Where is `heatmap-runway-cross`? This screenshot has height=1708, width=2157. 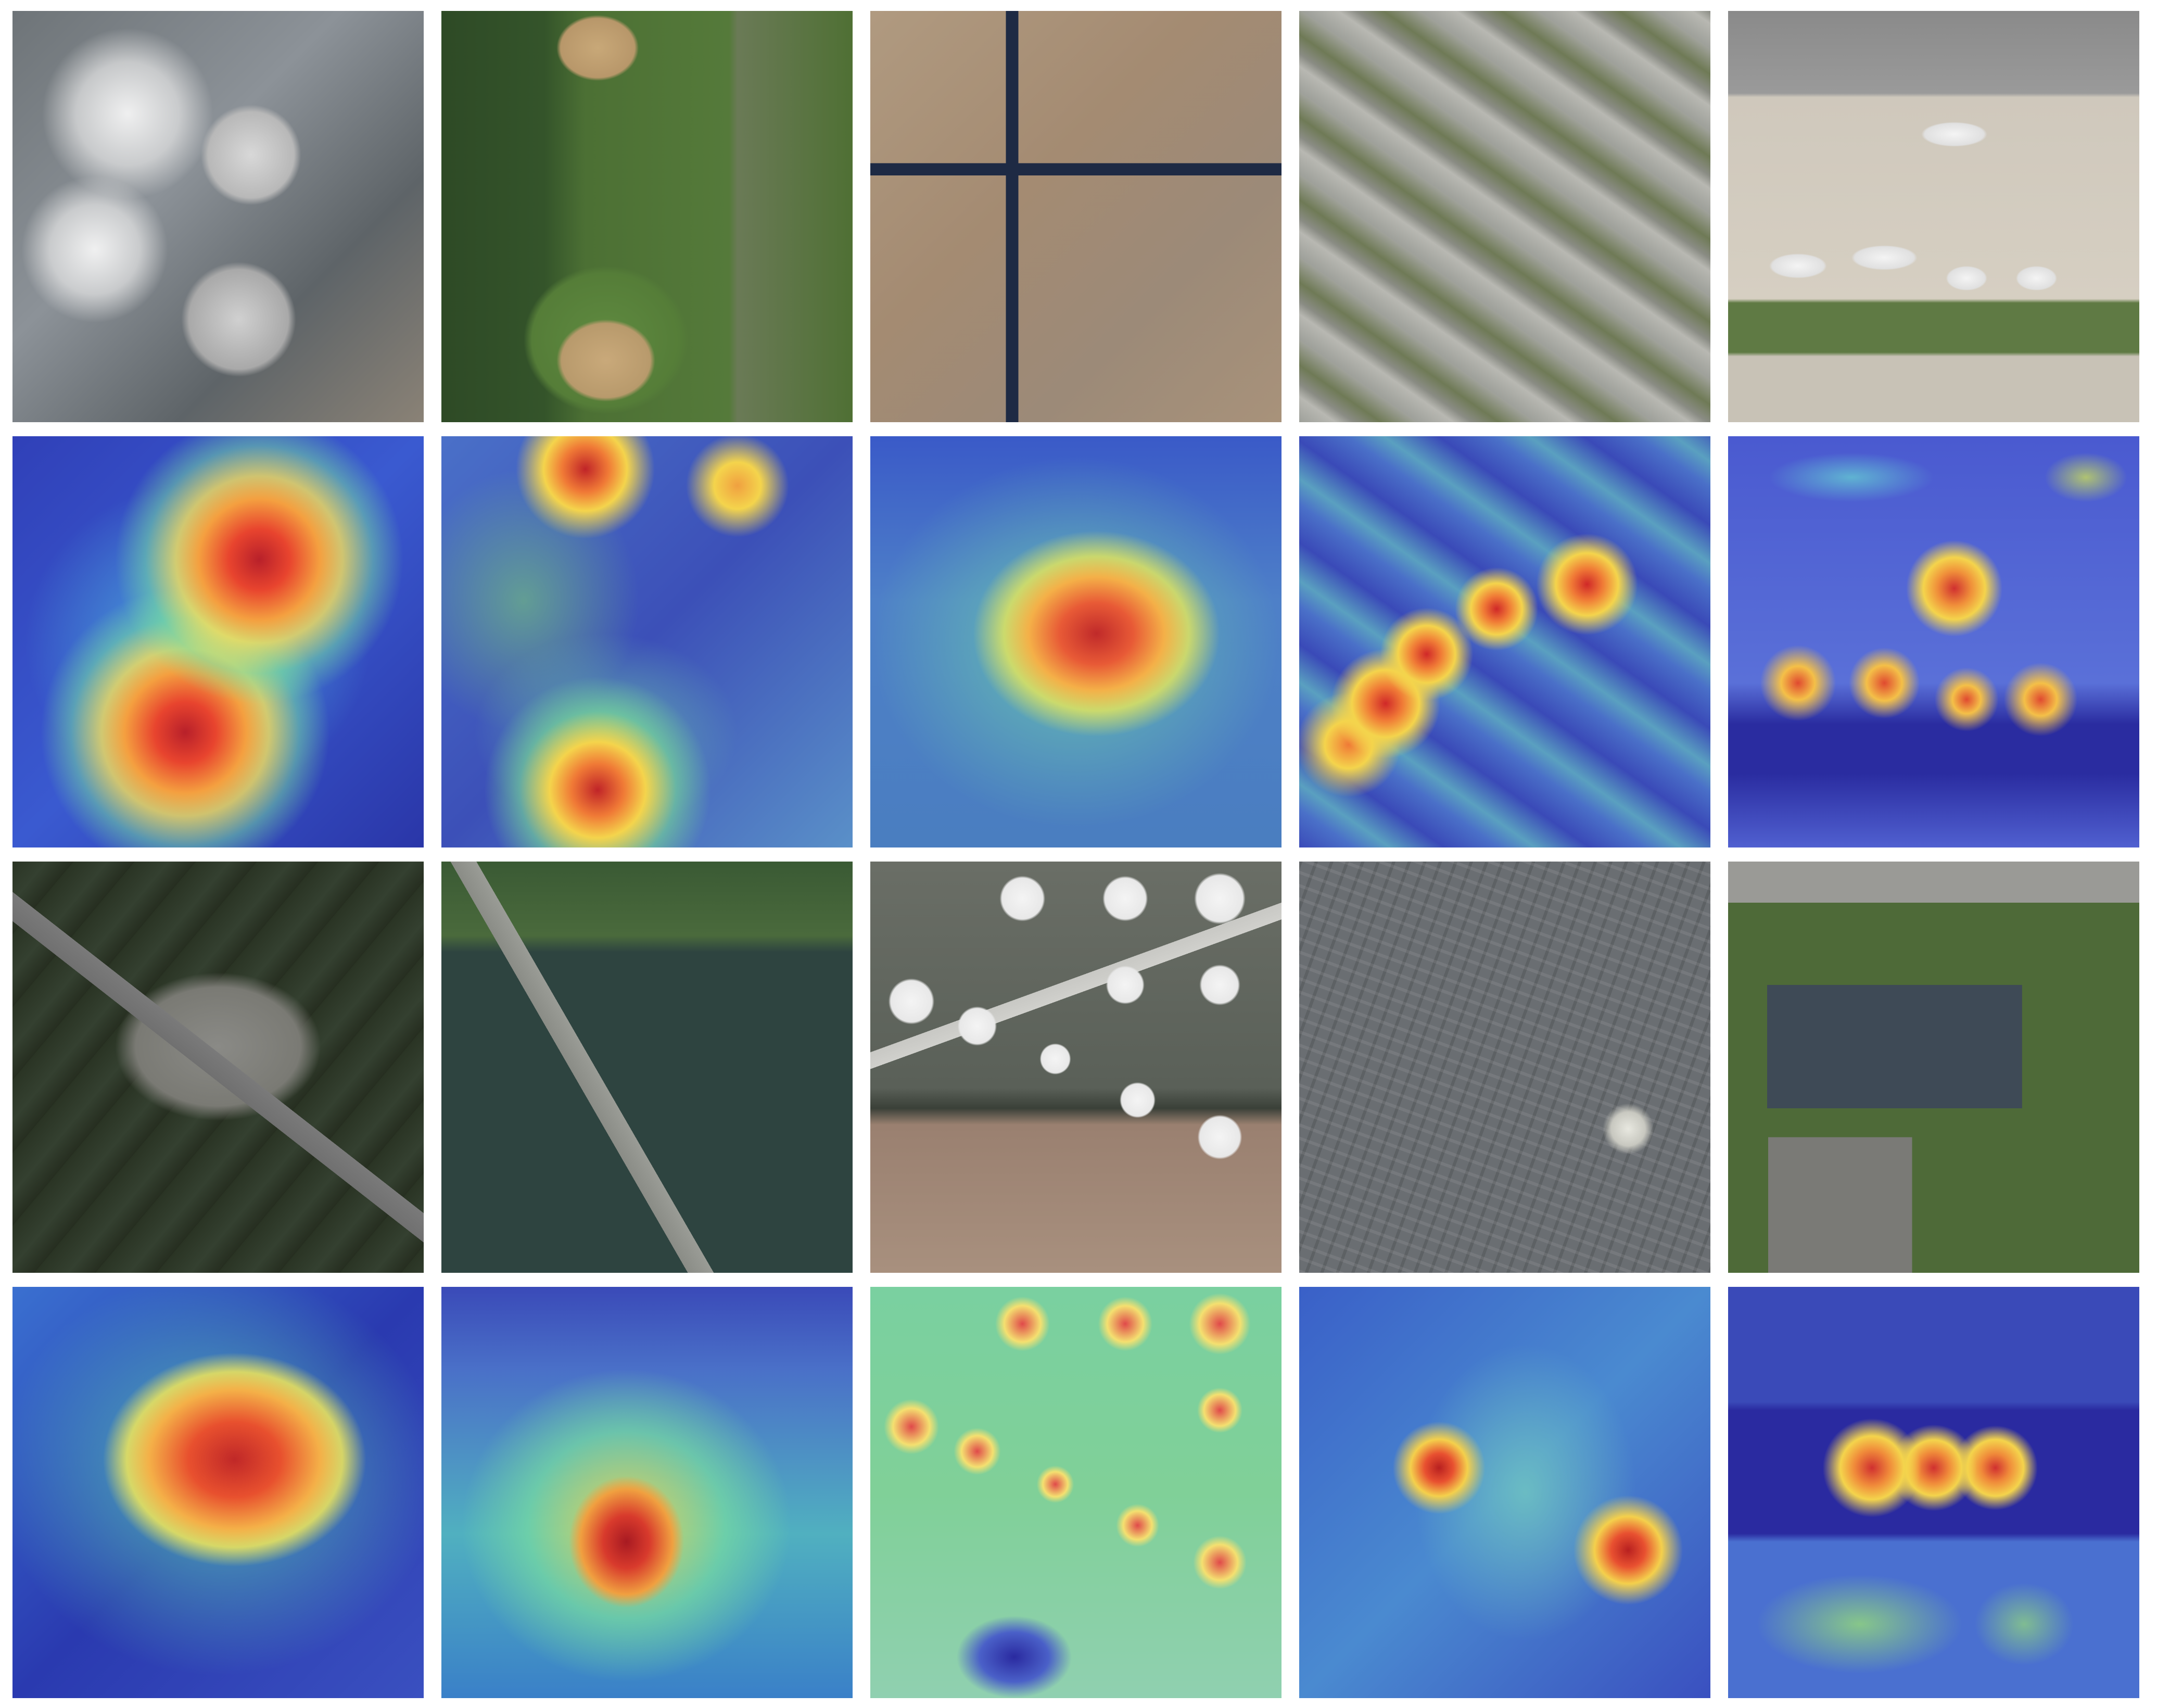 heatmap-runway-cross is located at coordinates (1075, 641).